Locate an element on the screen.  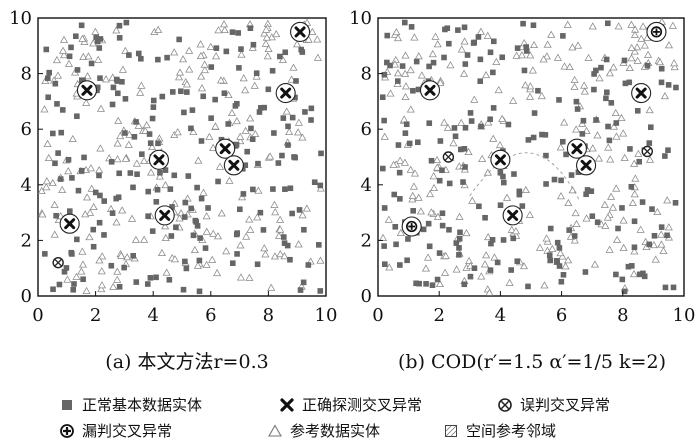
y-tick-label: 8 is located at coordinates (366, 74).